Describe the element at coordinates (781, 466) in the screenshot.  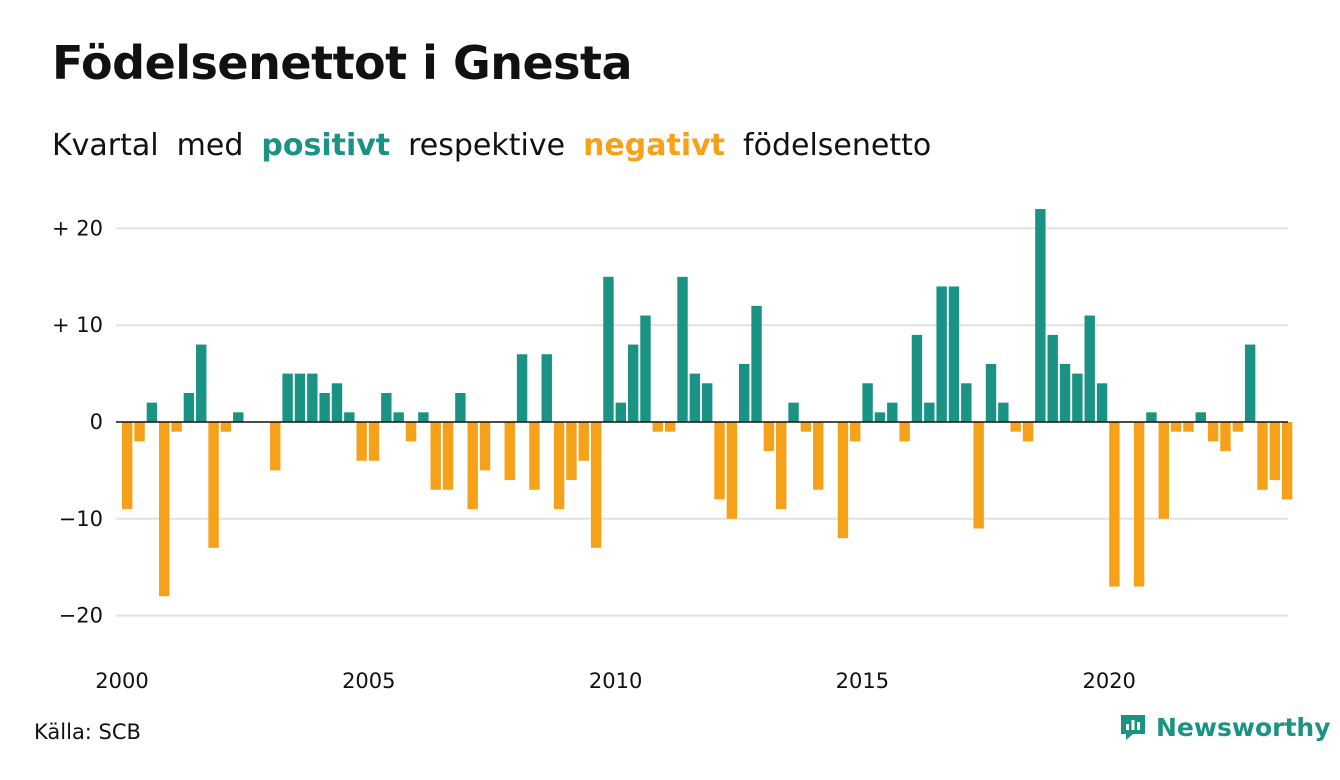
I see `bar-2013-q2` at that location.